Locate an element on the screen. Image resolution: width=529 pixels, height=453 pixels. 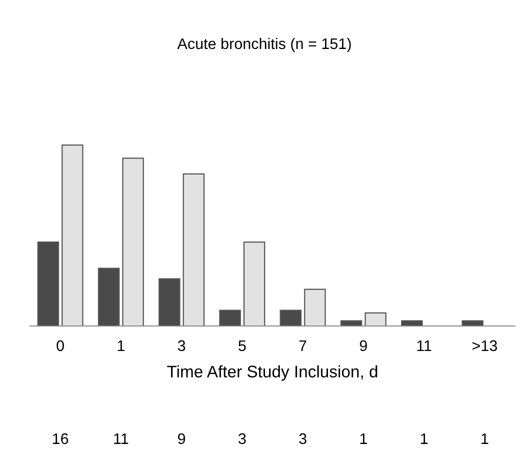
x-tick-label: 3 is located at coordinates (182, 346).